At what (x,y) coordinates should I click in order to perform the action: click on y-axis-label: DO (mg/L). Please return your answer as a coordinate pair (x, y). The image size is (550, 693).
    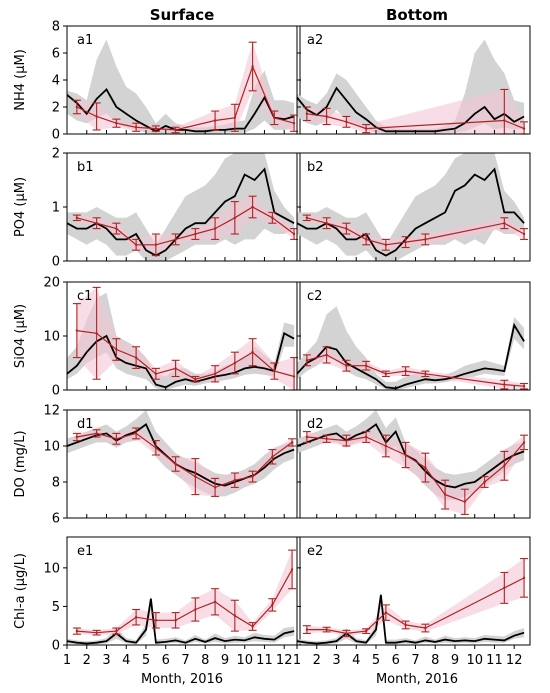
    Looking at the image, I should click on (20, 463).